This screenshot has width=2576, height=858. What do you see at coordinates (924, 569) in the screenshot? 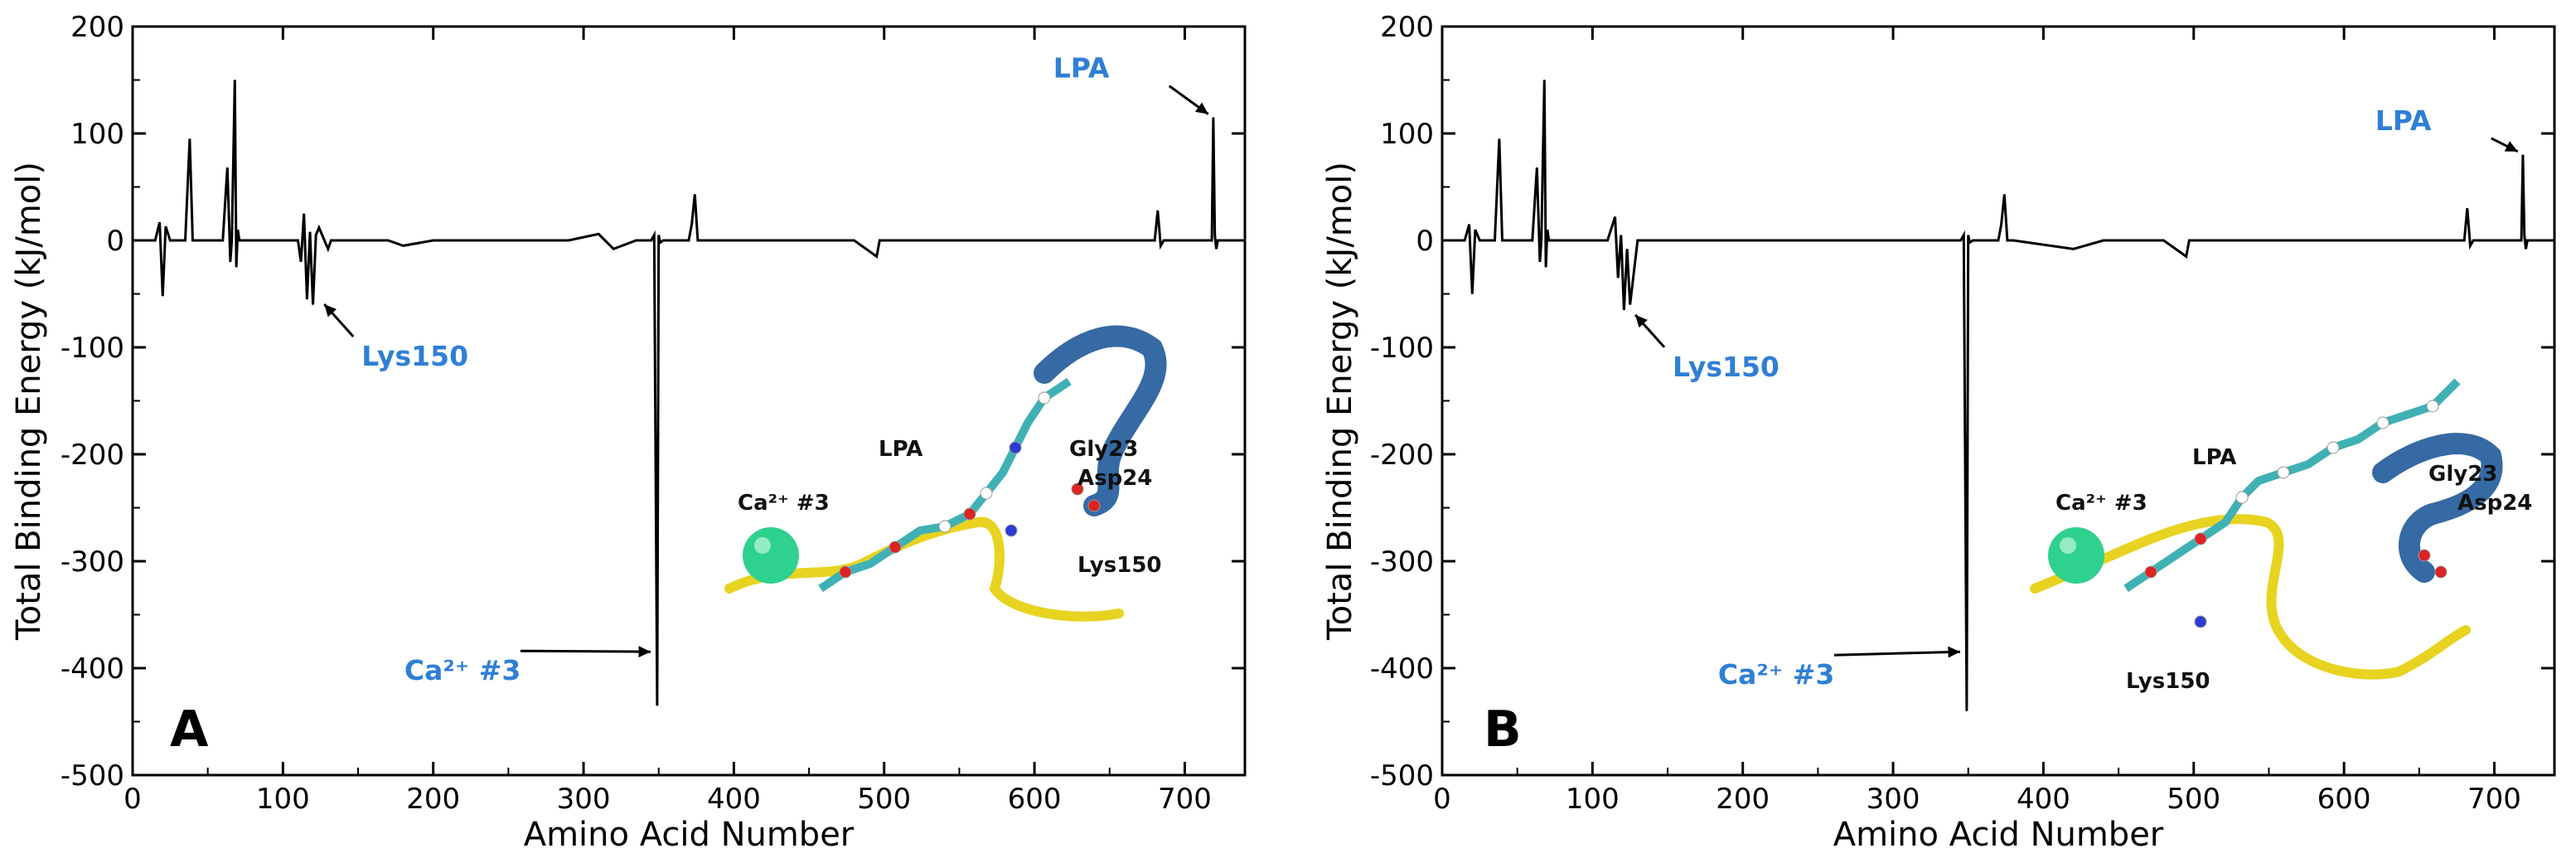
I see `yellow-ribbon` at bounding box center [924, 569].